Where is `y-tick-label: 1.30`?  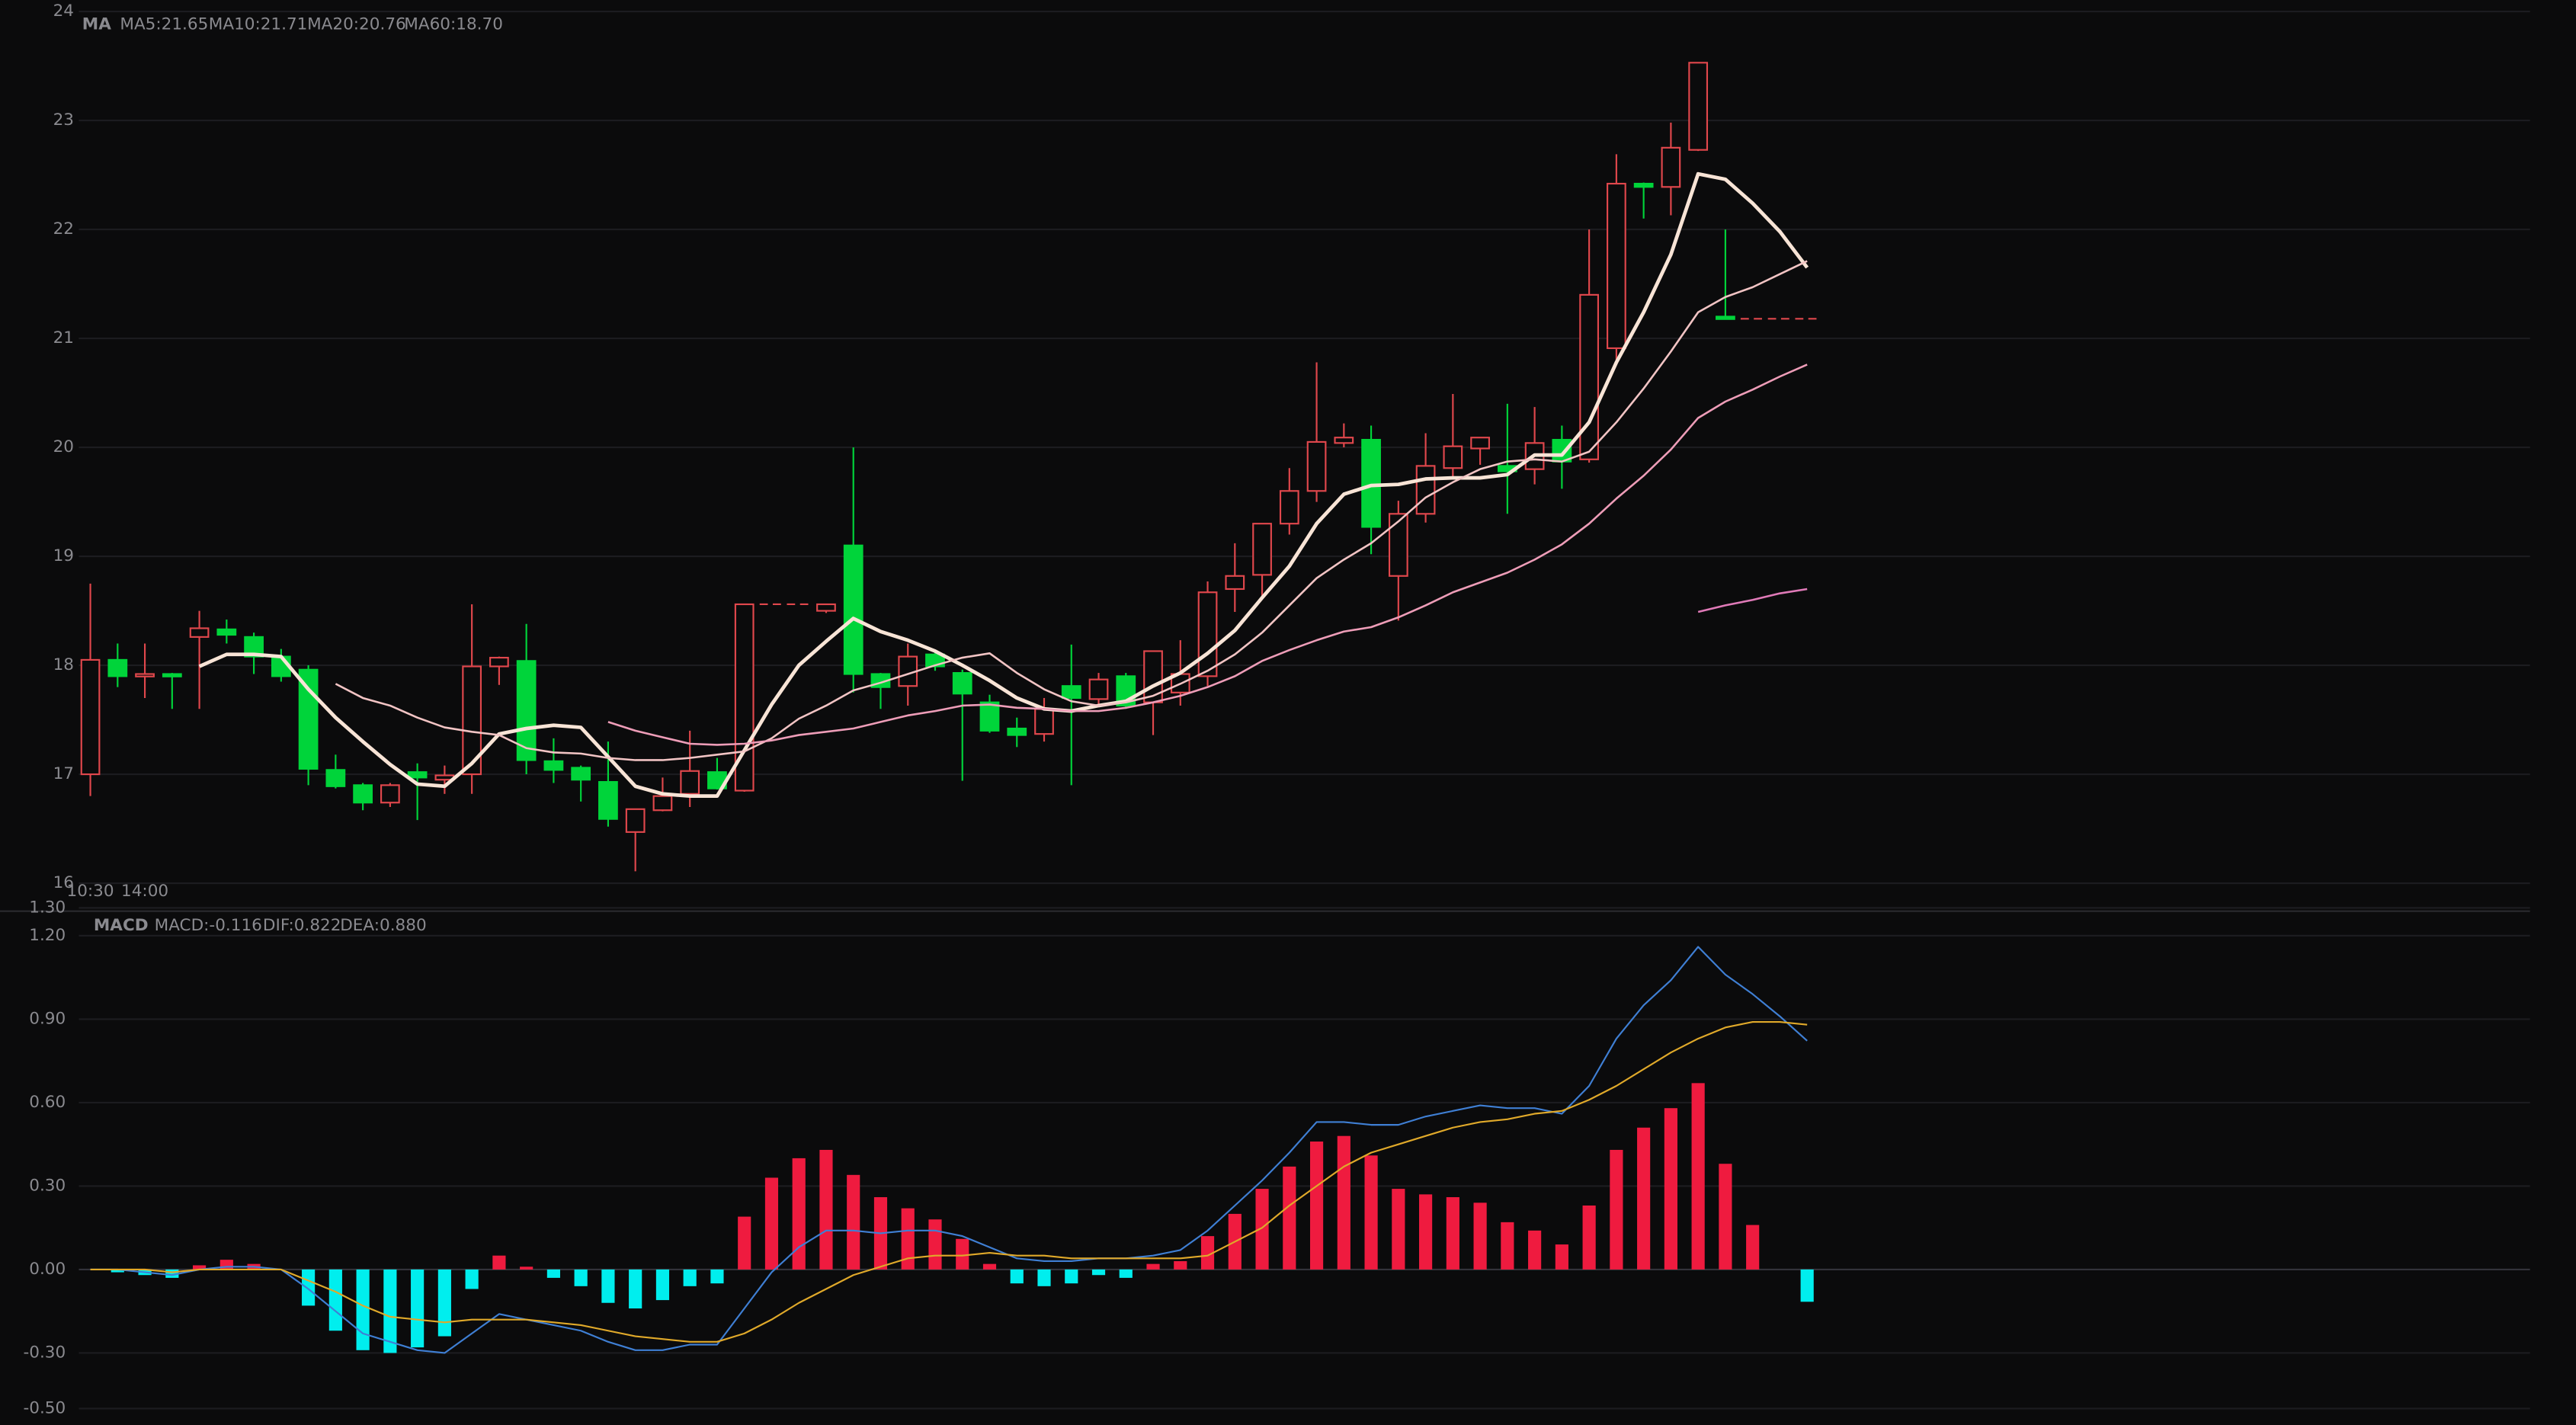 y-tick-label: 1.30 is located at coordinates (47, 908).